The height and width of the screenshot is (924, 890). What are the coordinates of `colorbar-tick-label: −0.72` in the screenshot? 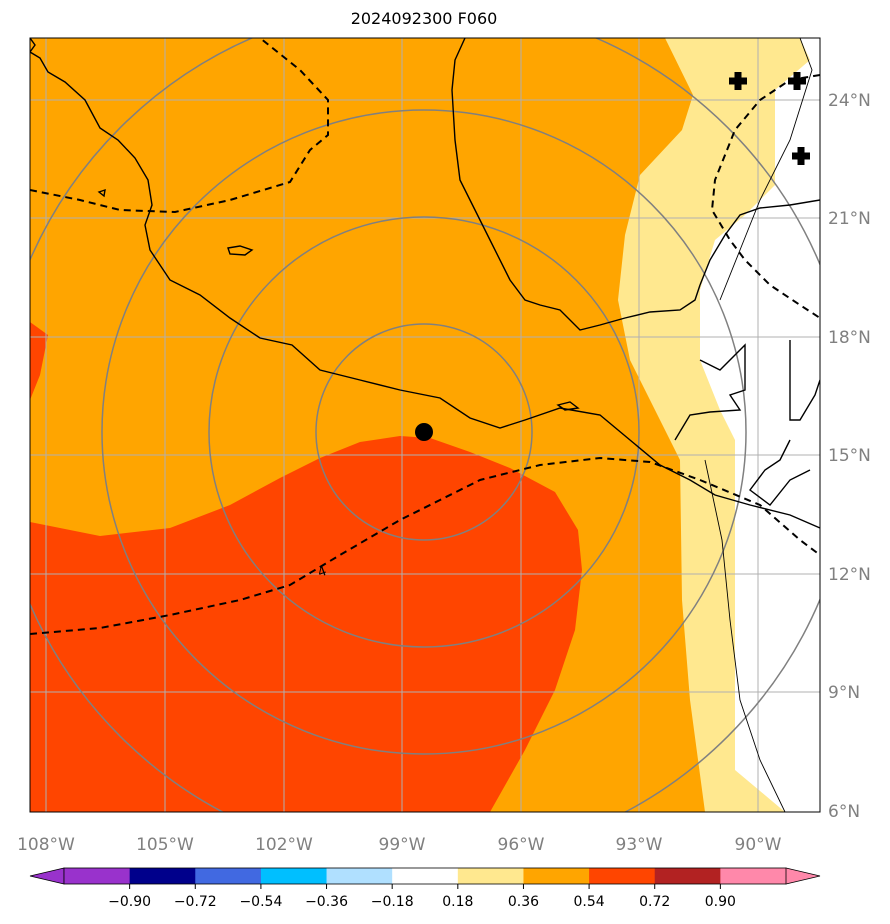 It's located at (195, 902).